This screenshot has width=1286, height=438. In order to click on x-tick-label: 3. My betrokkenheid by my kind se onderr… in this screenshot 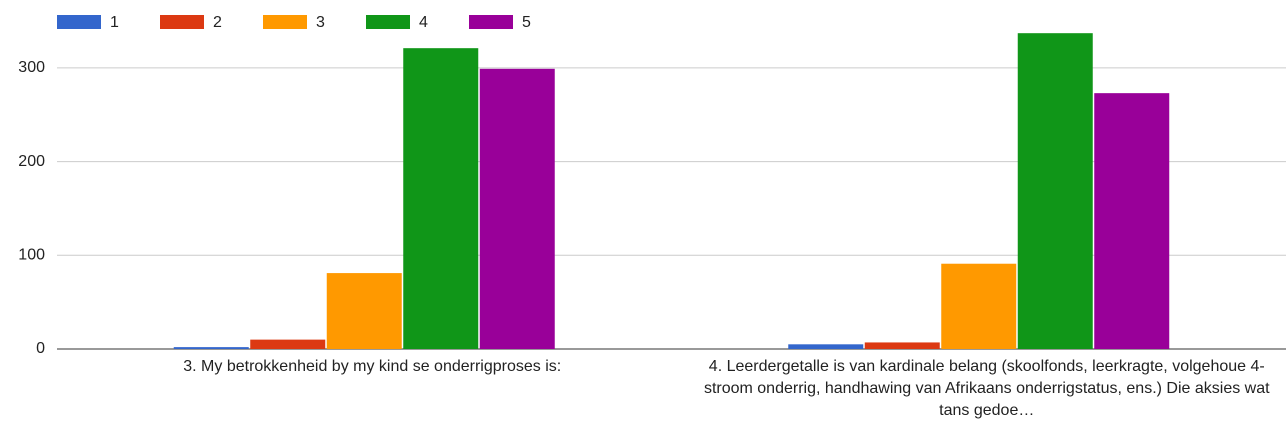, I will do `click(372, 366)`.